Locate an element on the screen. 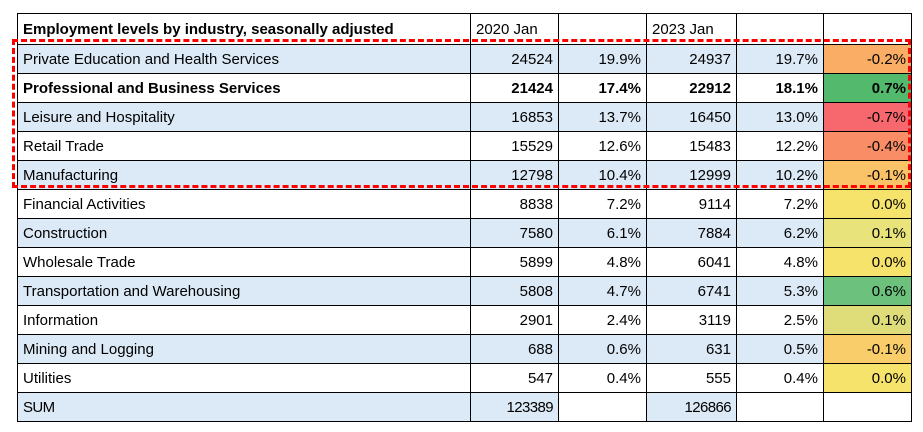  value-2023-cell: 12999 is located at coordinates (691, 175).